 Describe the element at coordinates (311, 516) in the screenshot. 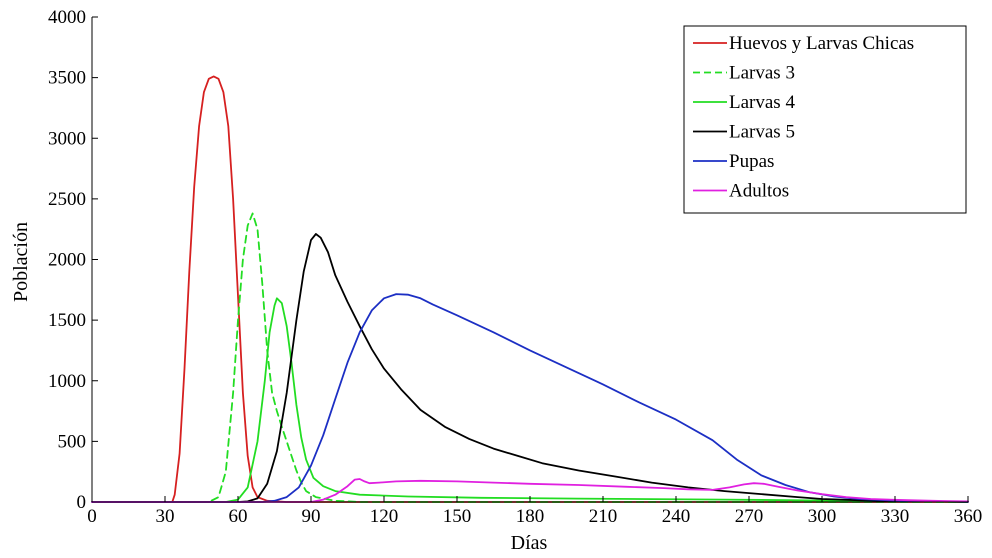

I see `x-tick-label: 90` at that location.